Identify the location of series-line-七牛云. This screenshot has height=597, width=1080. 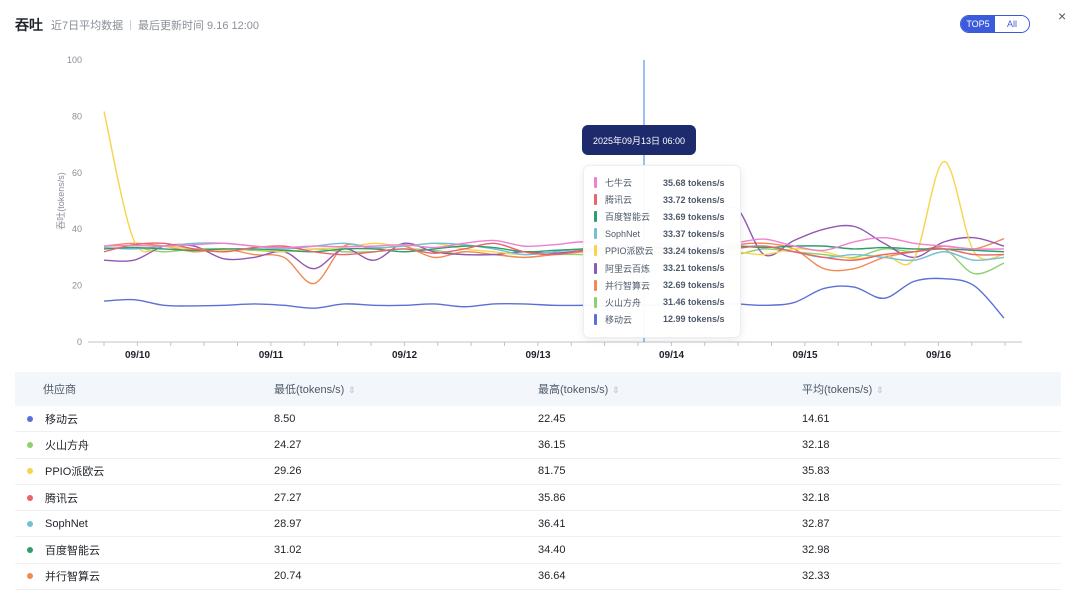
(554, 244).